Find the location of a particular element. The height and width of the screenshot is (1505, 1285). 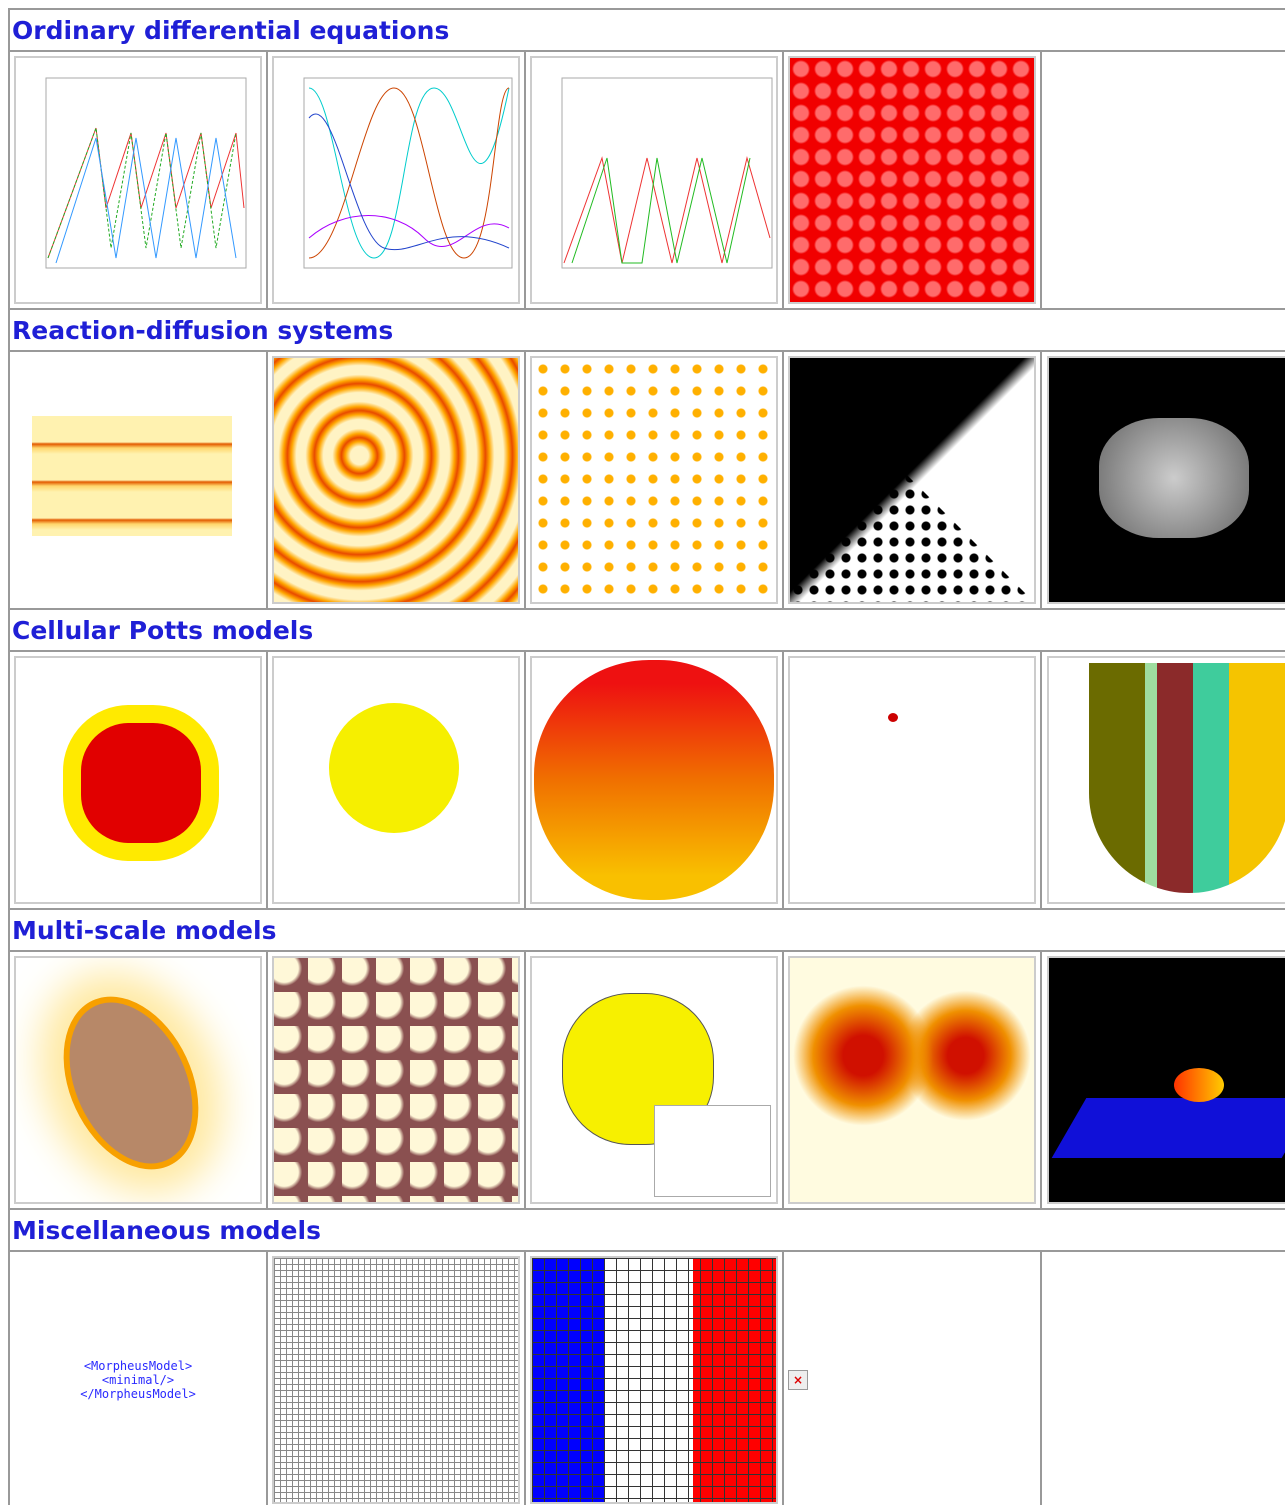

header-cell: Cellular Potts models is located at coordinates (646, 630).